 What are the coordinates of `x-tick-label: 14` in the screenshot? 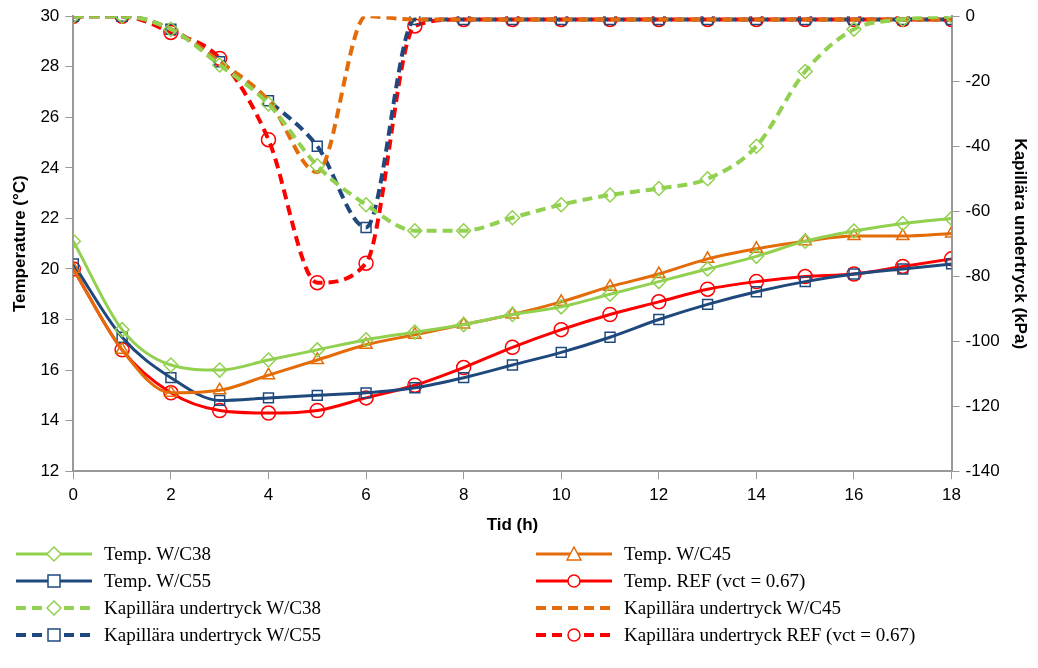 It's located at (756, 495).